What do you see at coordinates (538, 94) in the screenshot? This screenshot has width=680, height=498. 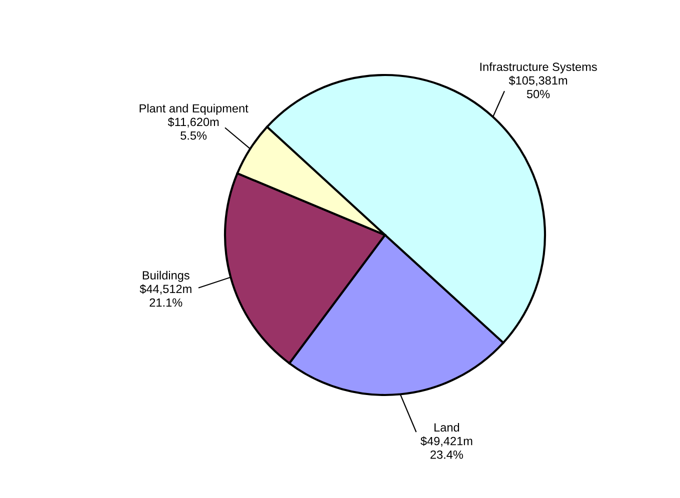 I see `text: 50%` at bounding box center [538, 94].